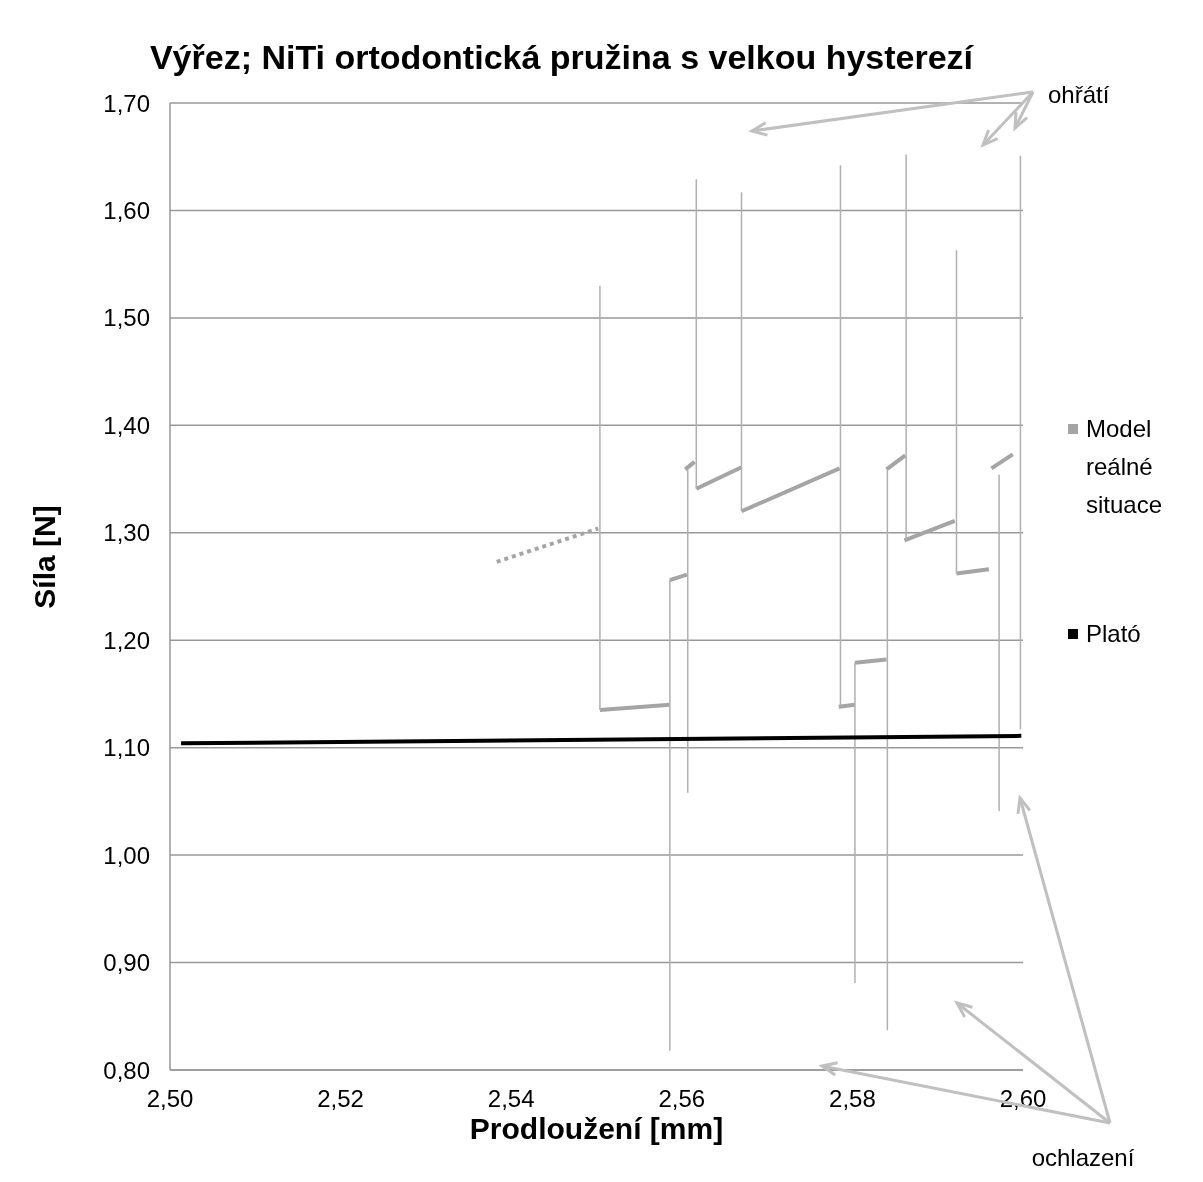  I want to click on text: ohřátí, so click(1079, 94).